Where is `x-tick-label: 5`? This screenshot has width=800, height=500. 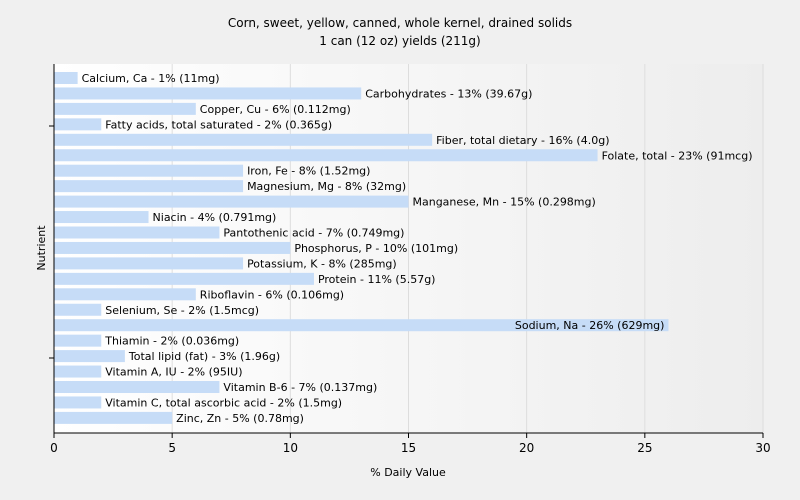
x-tick-label: 5 is located at coordinates (172, 448).